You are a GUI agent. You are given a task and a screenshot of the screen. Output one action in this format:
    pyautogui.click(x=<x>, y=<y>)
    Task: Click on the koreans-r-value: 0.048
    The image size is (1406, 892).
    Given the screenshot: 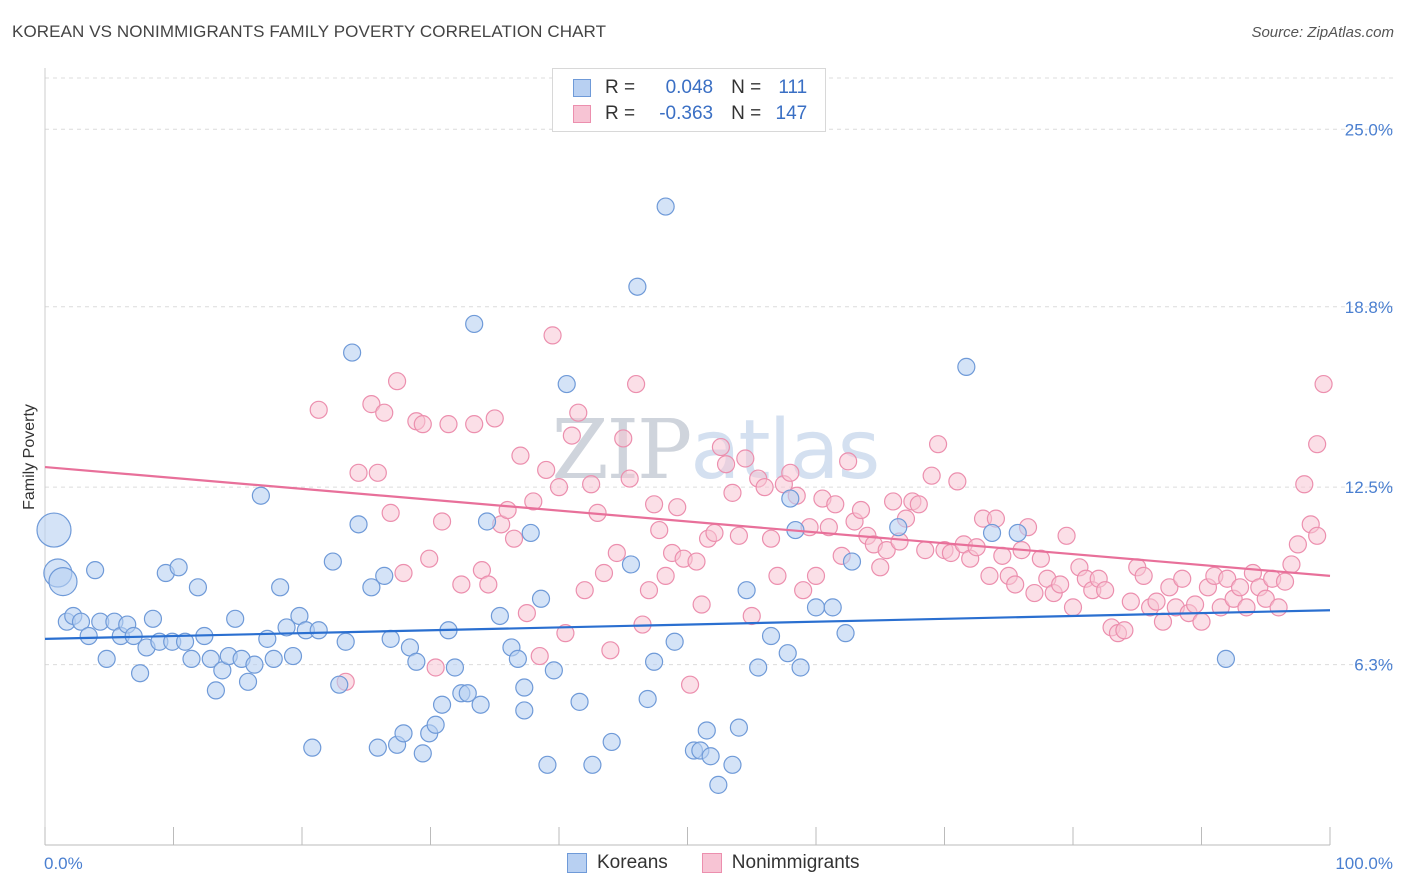 What is the action you would take?
    pyautogui.click(x=689, y=87)
    